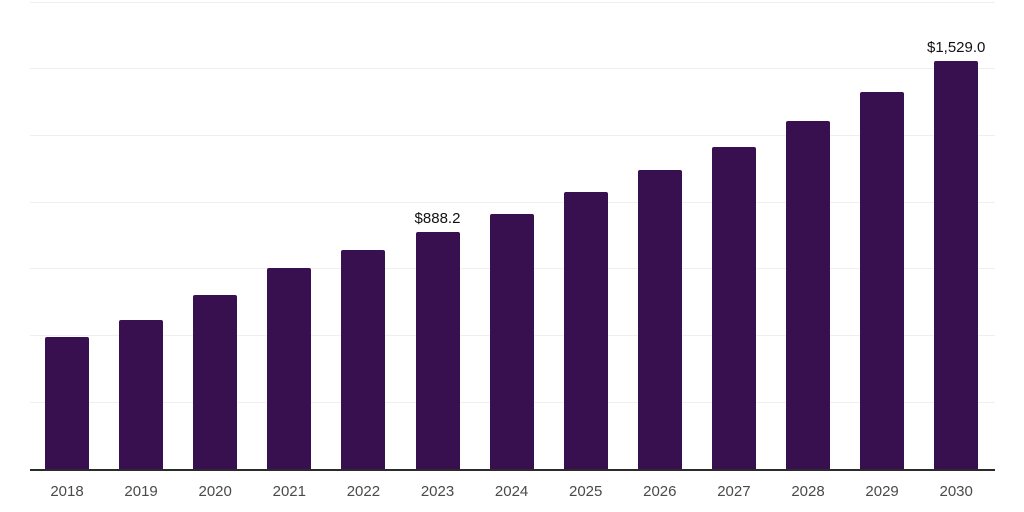 Image resolution: width=1024 pixels, height=512 pixels. Describe the element at coordinates (659, 319) in the screenshot. I see `bar-2026` at that location.